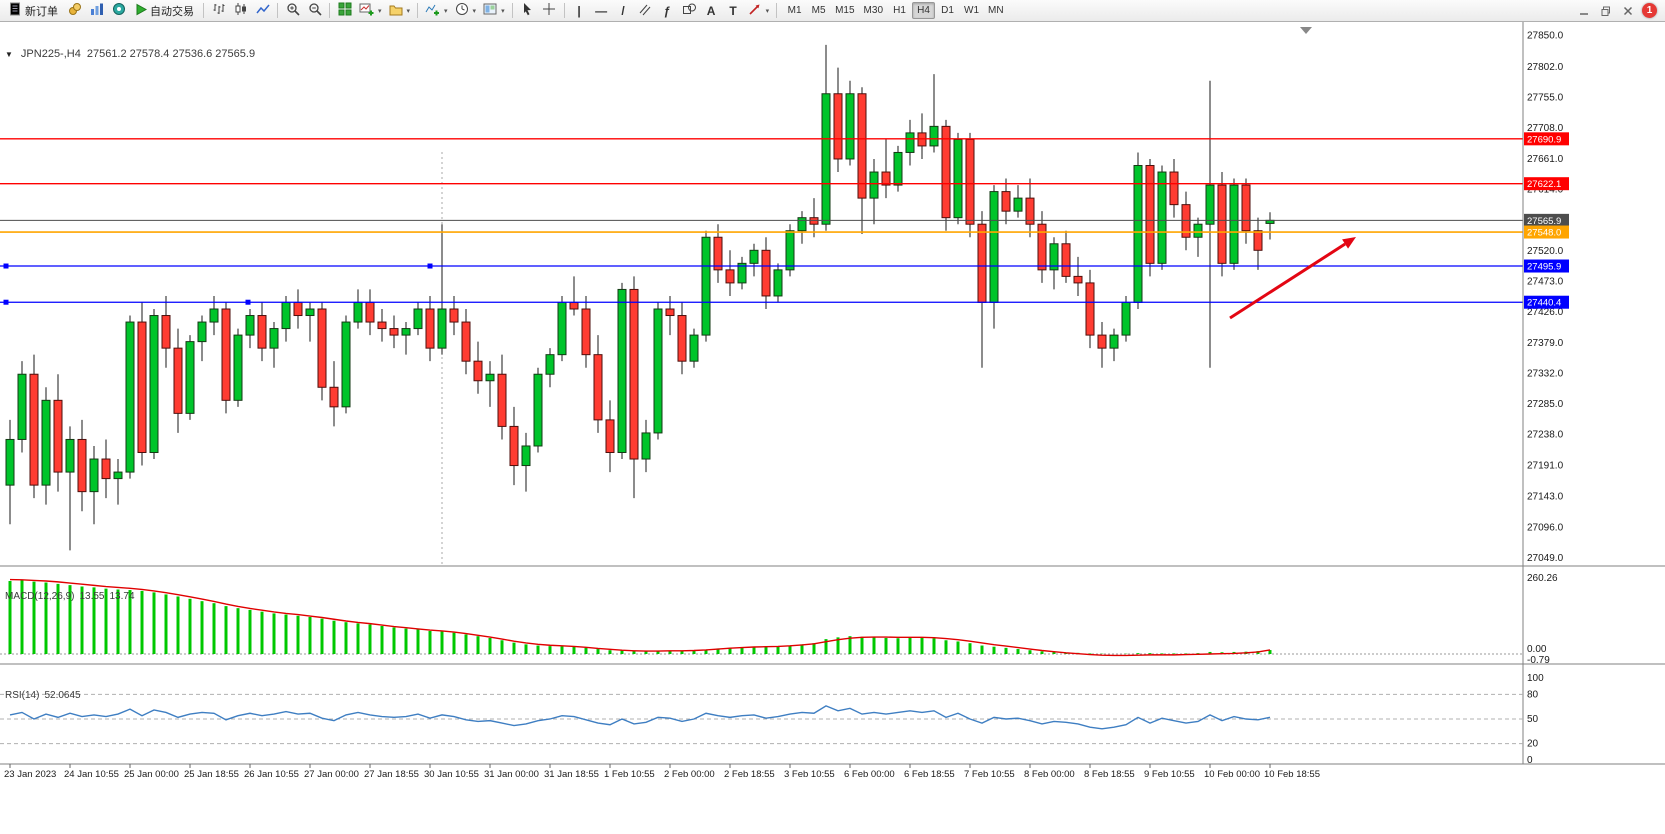  Describe the element at coordinates (579, 10) in the screenshot. I see `vertical-line-tool-button: |` at that location.